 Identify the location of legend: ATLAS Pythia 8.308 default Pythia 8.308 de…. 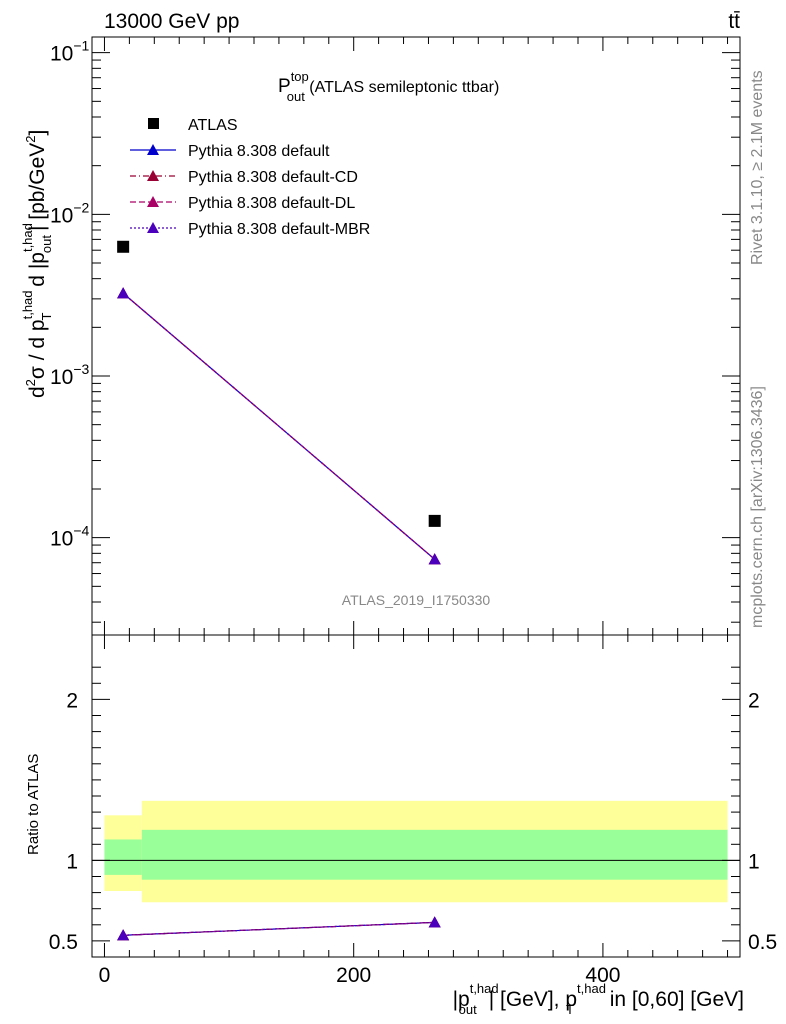
(250, 177).